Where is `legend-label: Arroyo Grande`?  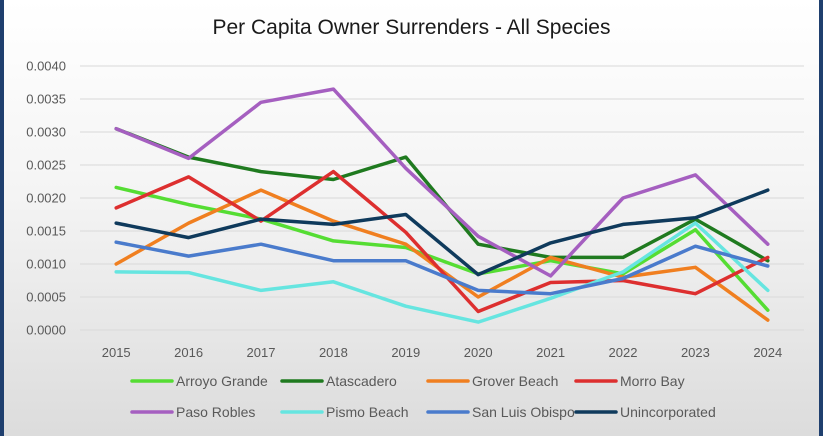
legend-label: Arroyo Grande is located at coordinates (222, 381).